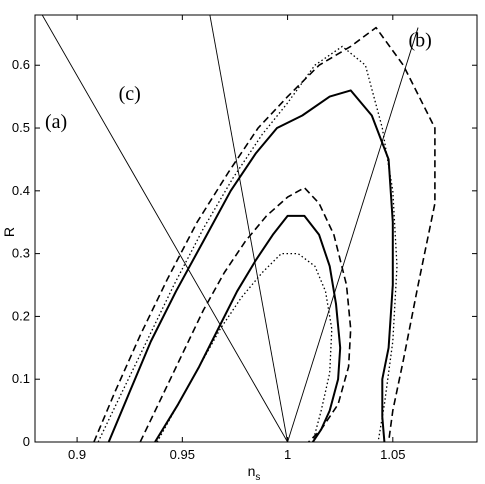 The height and width of the screenshot is (484, 485). I want to click on y-tick-label: 0, so click(26, 441).